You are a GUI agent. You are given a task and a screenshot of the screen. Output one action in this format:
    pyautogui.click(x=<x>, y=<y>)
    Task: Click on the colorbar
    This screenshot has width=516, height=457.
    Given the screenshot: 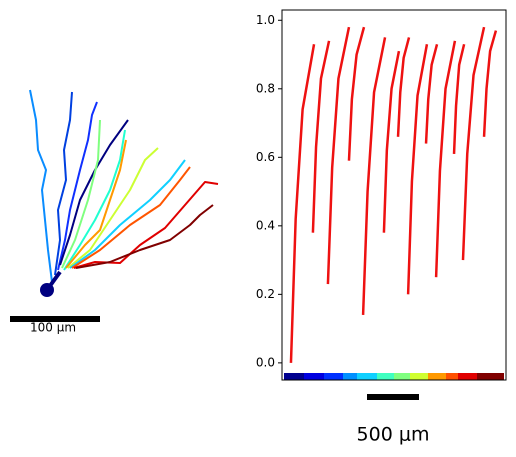 What is the action you would take?
    pyautogui.click(x=394, y=376)
    